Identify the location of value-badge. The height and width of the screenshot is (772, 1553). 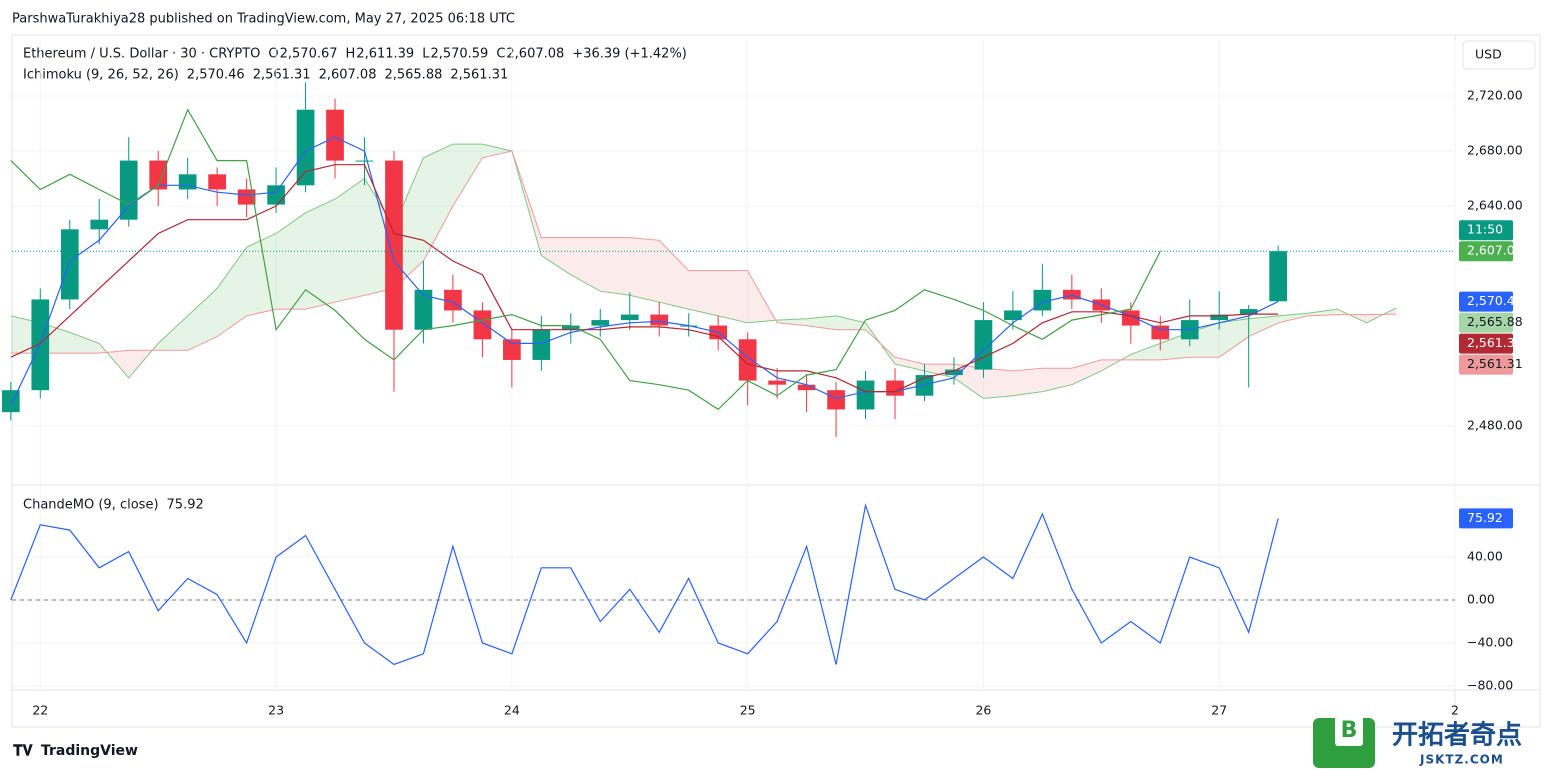
(1486, 518).